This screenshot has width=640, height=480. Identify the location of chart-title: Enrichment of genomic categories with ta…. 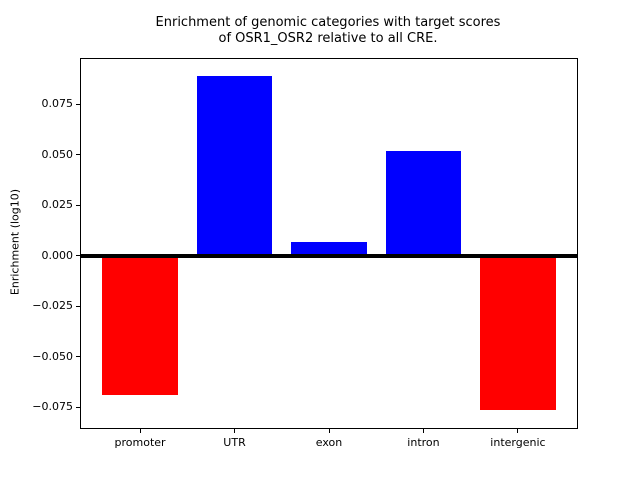
(328, 31).